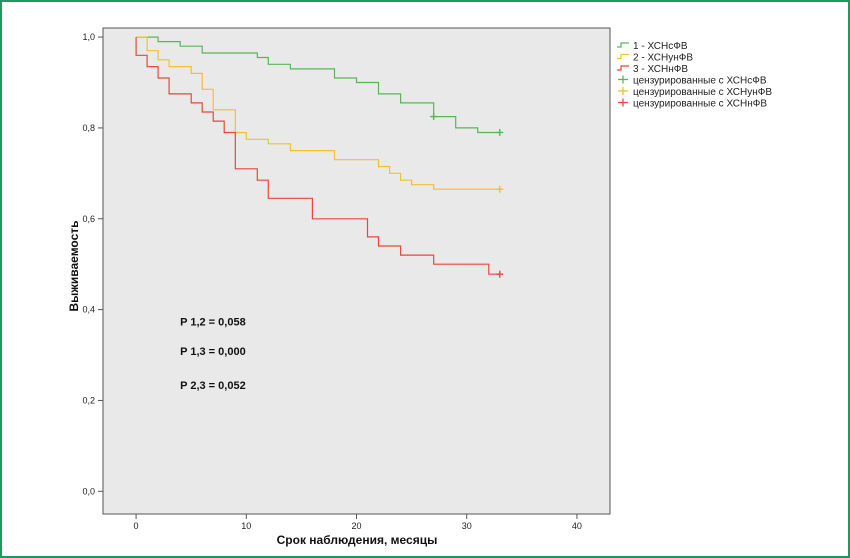 Image resolution: width=850 pixels, height=558 pixels. I want to click on legend-label: цензурированные с ХСНсФВ, so click(700, 81).